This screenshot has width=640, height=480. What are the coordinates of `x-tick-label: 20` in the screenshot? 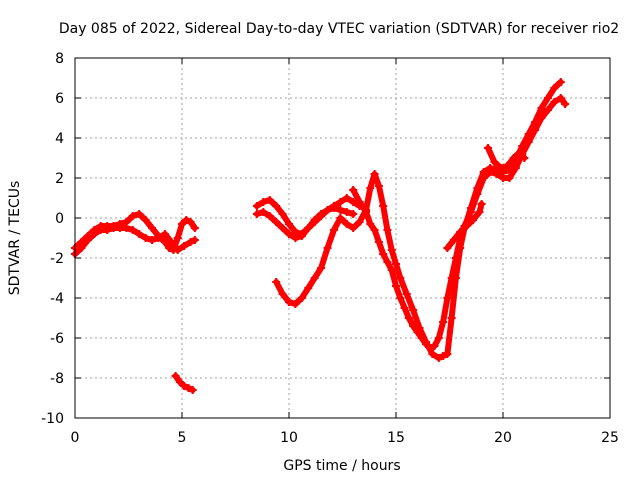 It's located at (503, 438).